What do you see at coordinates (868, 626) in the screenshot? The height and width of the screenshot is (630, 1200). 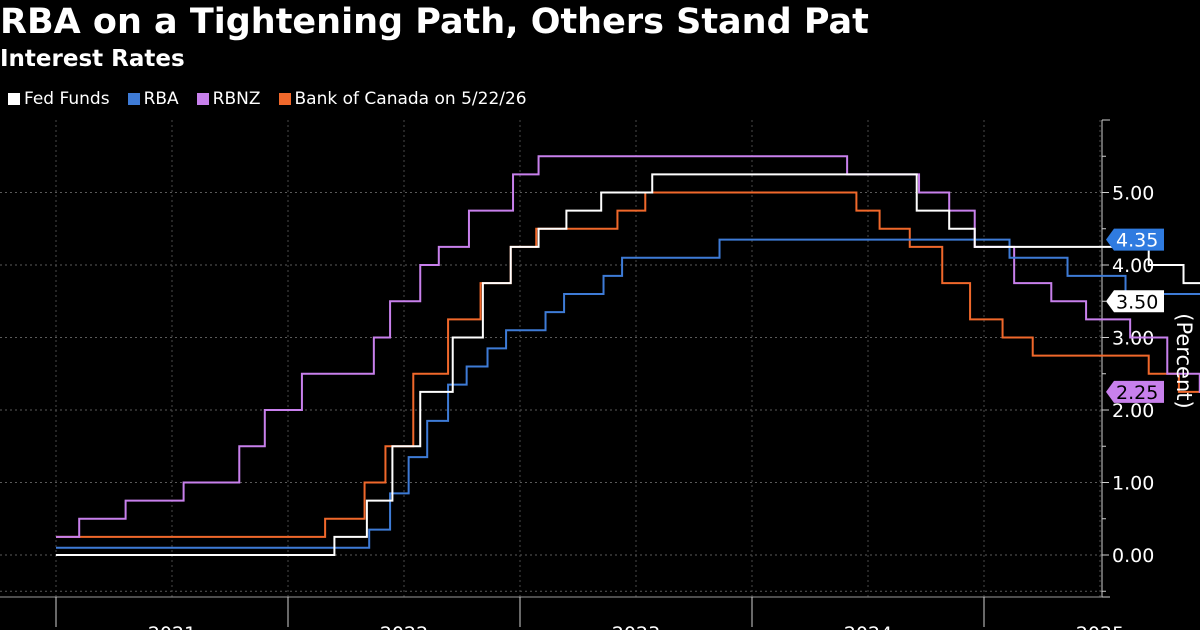 I see `x-tick-label: 2024` at bounding box center [868, 626].